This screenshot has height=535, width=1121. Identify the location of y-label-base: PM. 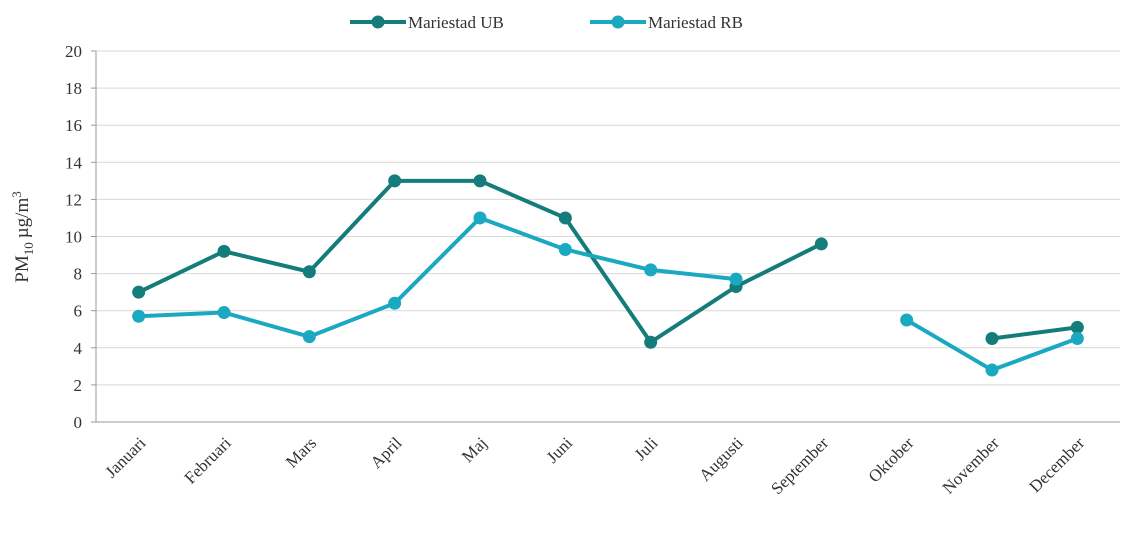
(22, 269).